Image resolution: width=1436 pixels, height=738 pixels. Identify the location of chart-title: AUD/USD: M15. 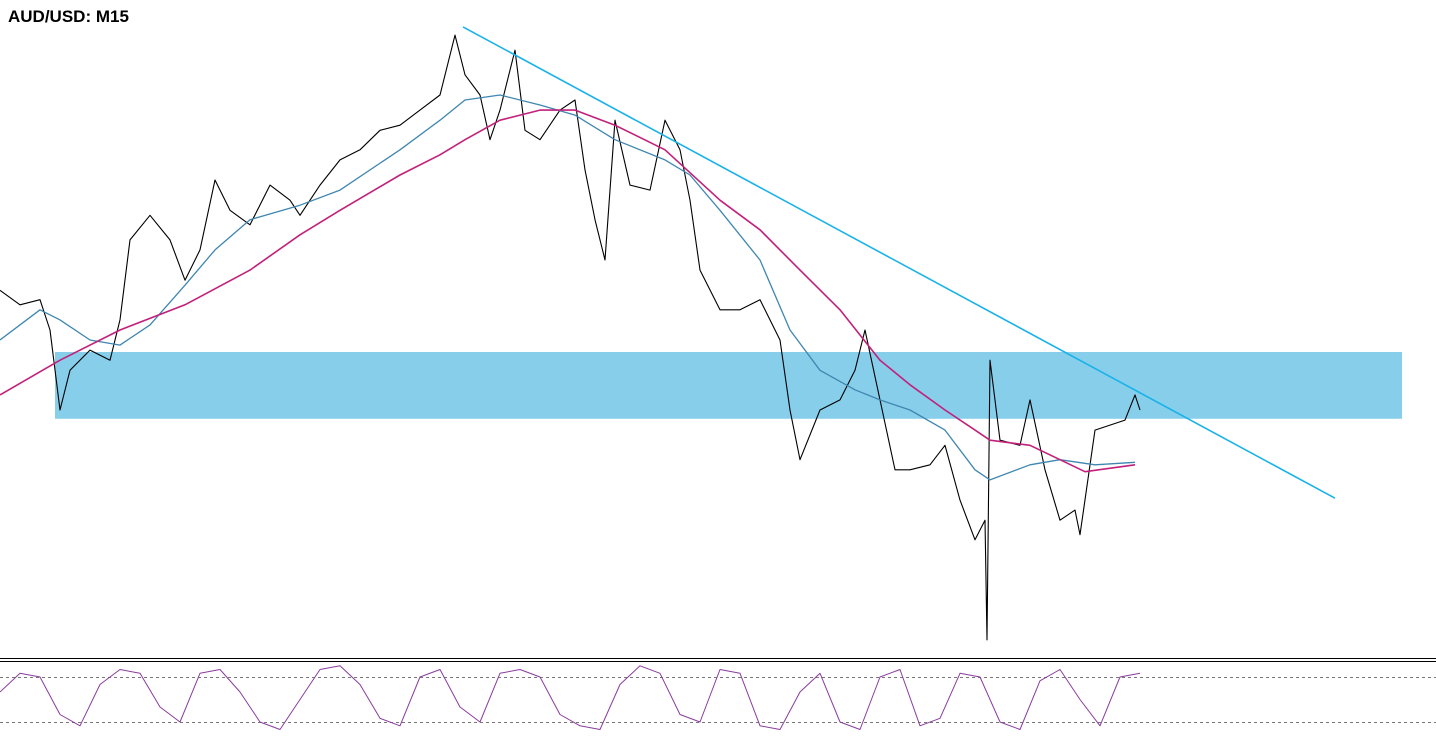
(68, 16).